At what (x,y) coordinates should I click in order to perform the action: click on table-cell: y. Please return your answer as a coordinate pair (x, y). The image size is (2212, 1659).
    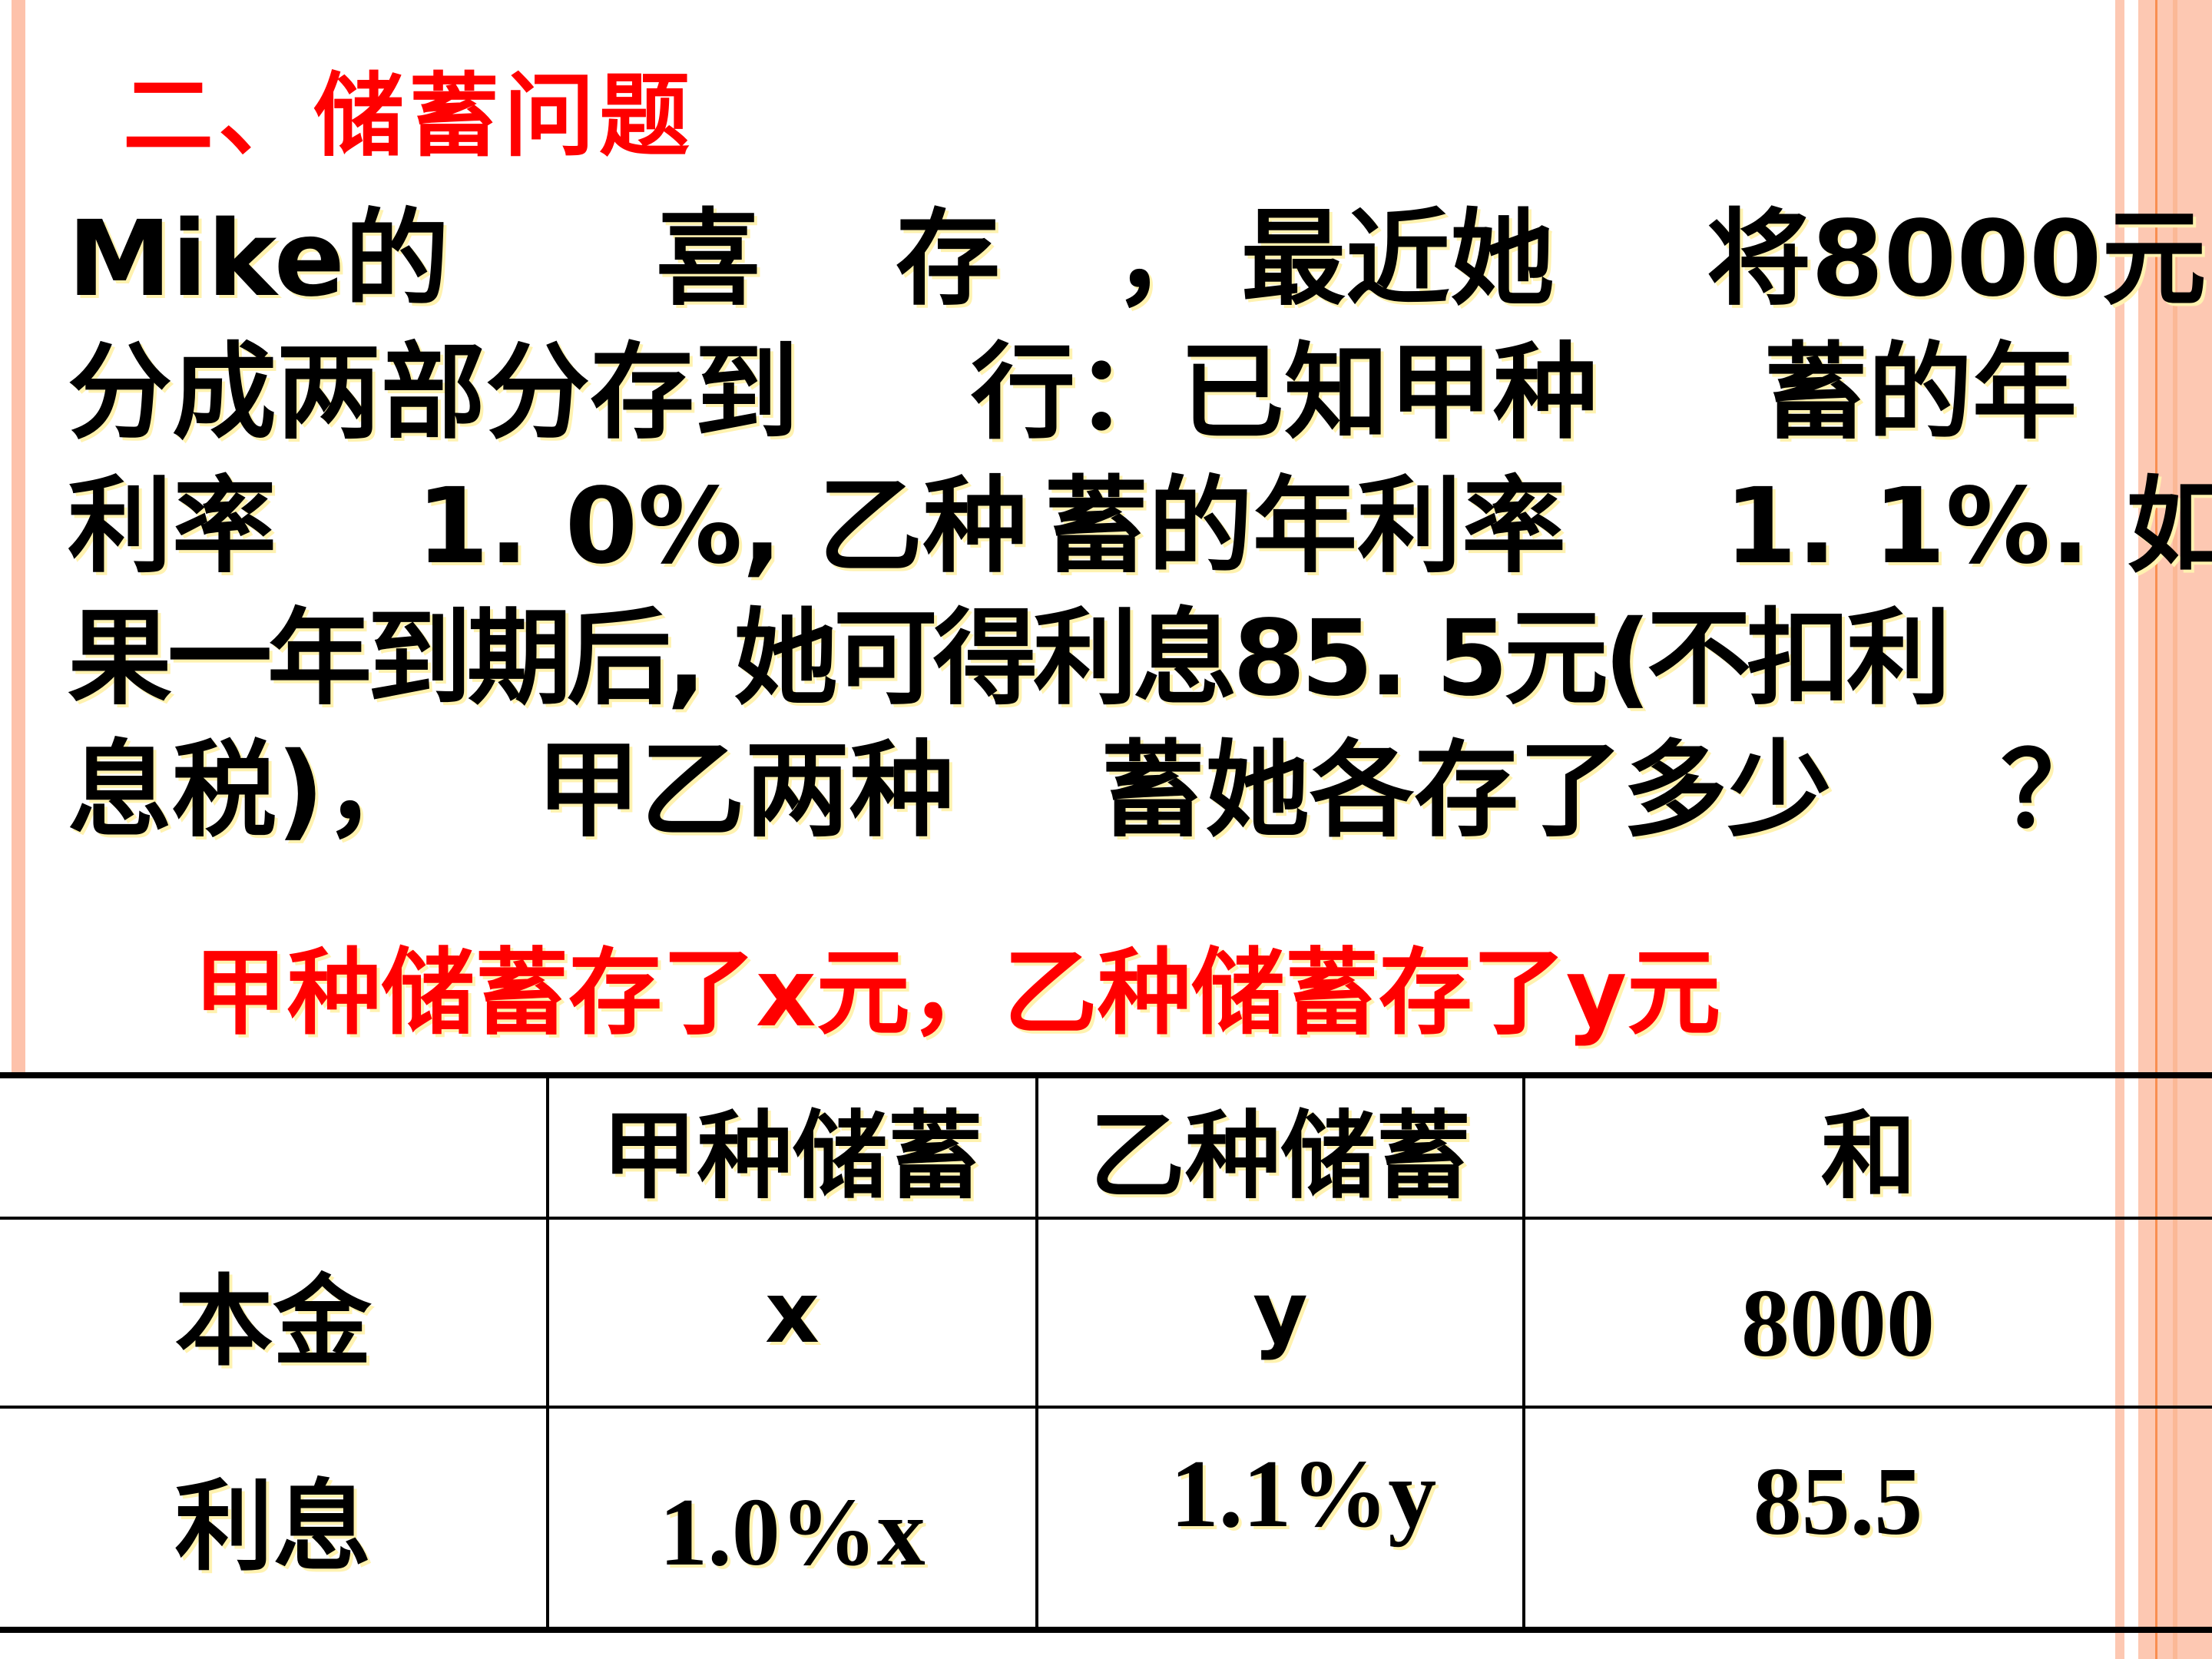
    Looking at the image, I should click on (1280, 1313).